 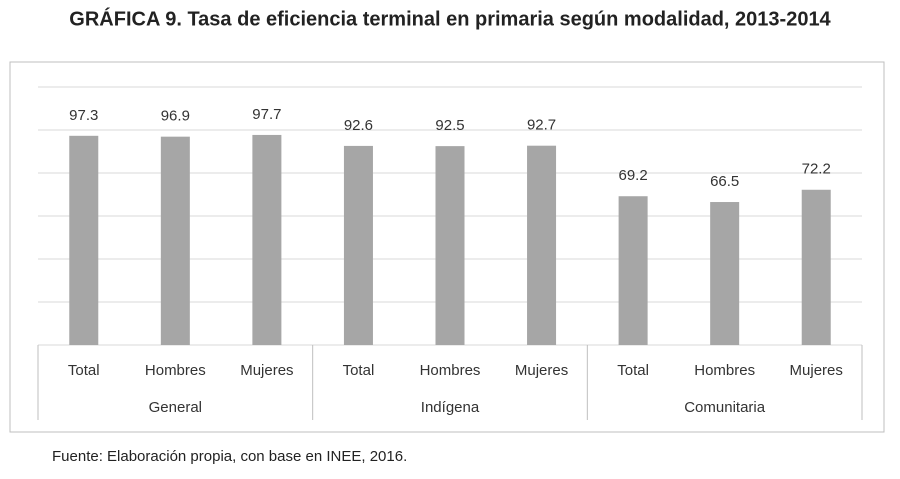 What do you see at coordinates (450, 407) in the screenshot?
I see `group-label: Indígena` at bounding box center [450, 407].